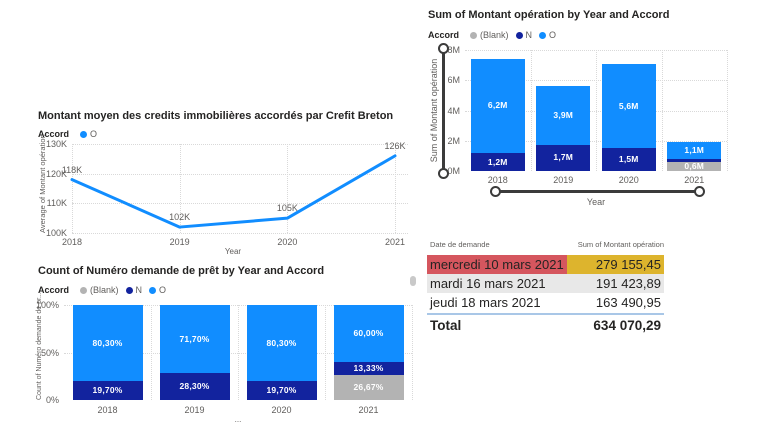 The height and width of the screenshot is (427, 760). I want to click on x-axis-zoom-slider-handle-left, so click(495, 191).